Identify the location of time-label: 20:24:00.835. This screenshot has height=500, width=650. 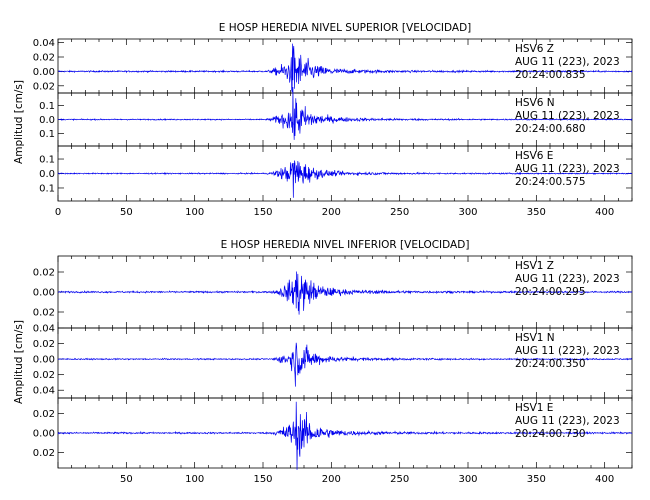
(550, 75).